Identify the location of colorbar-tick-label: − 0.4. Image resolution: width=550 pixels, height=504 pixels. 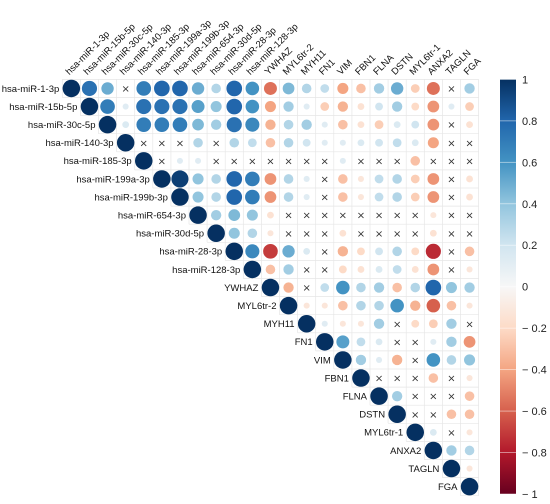
(534, 371).